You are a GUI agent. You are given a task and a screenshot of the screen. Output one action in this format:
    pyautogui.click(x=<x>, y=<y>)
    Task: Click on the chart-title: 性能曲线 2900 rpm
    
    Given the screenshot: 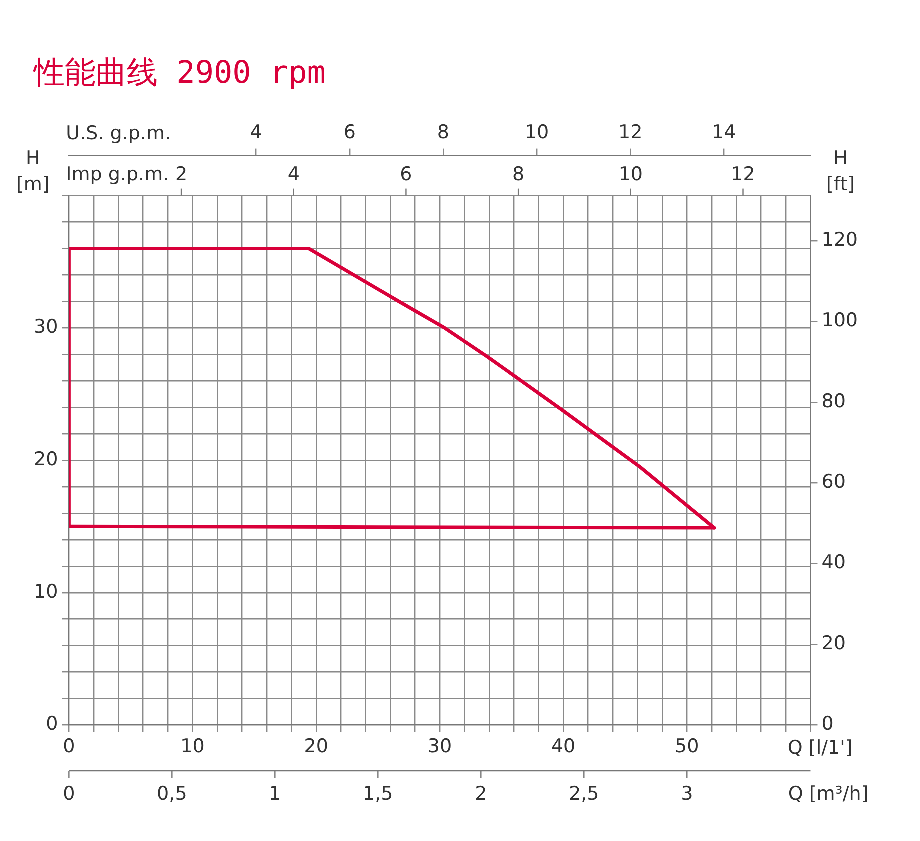 What is the action you would take?
    pyautogui.click(x=180, y=73)
    